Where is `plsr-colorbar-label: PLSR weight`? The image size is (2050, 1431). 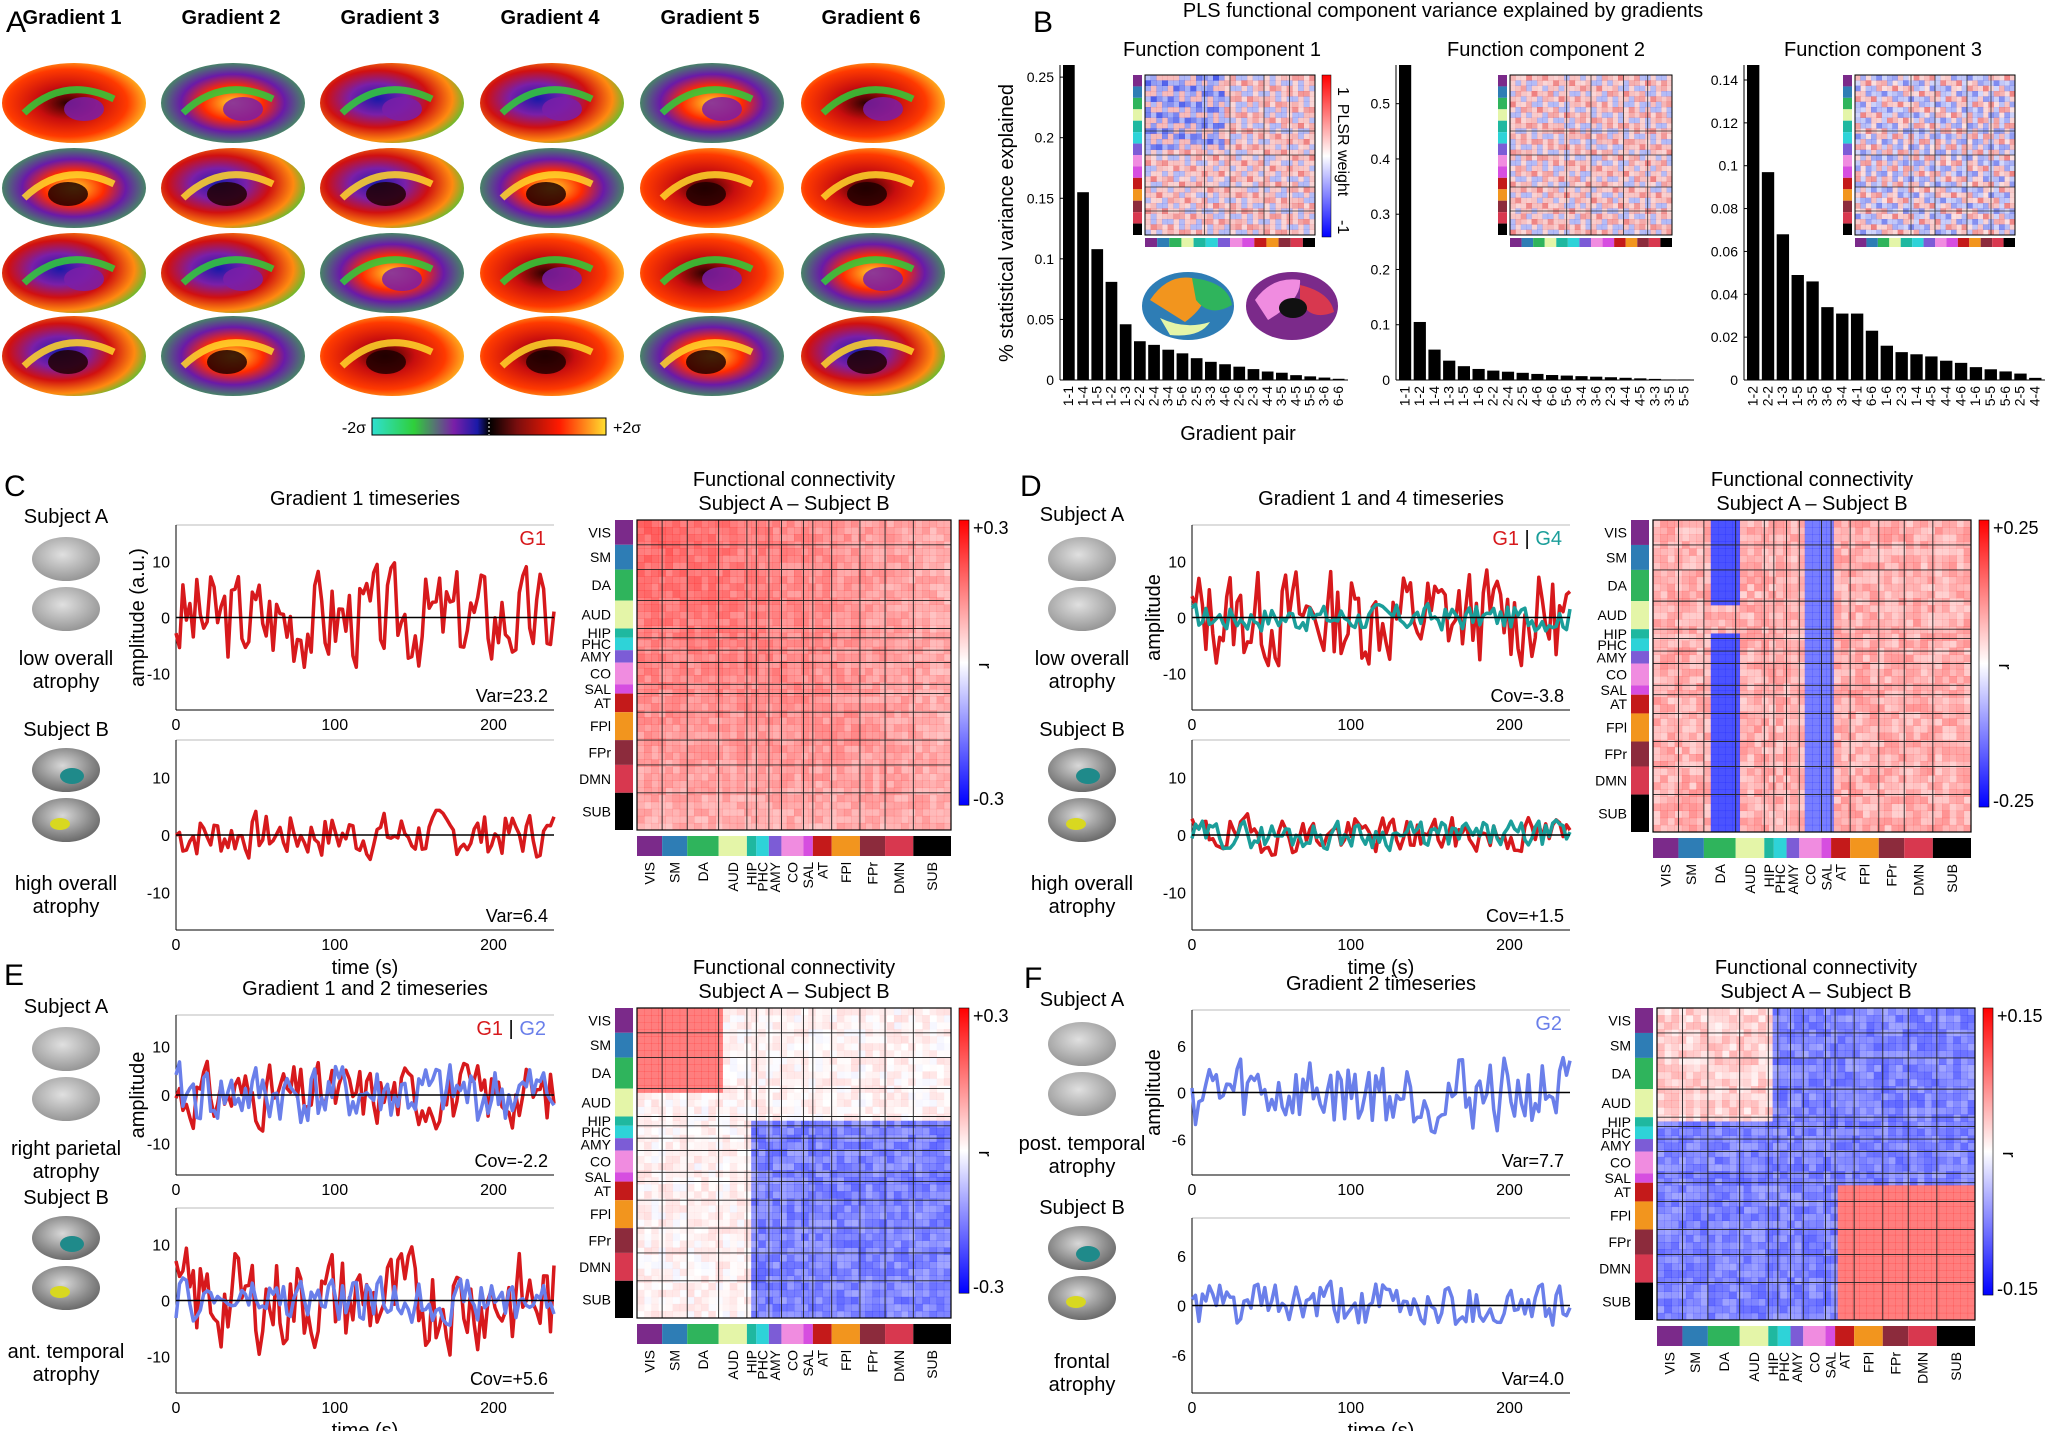
plsr-colorbar-label: PLSR weight is located at coordinates (1342, 150).